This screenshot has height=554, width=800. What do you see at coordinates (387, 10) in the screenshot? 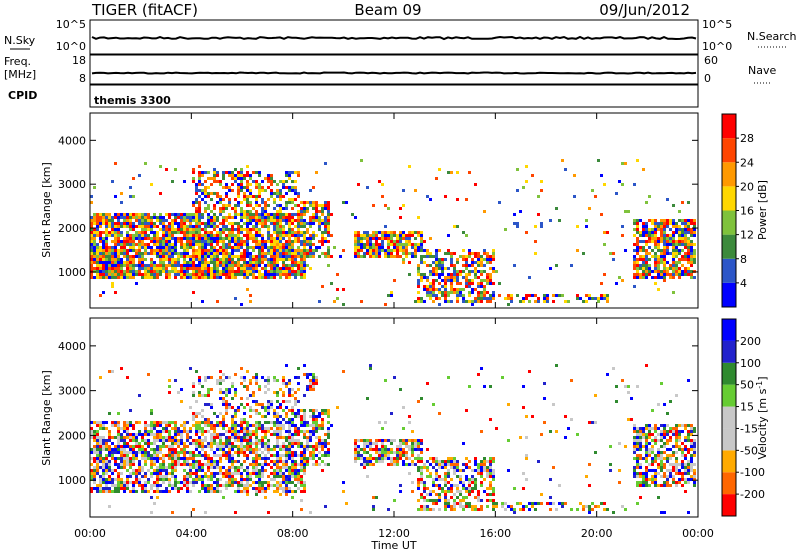
I see `beam-title: Beam 09` at bounding box center [387, 10].